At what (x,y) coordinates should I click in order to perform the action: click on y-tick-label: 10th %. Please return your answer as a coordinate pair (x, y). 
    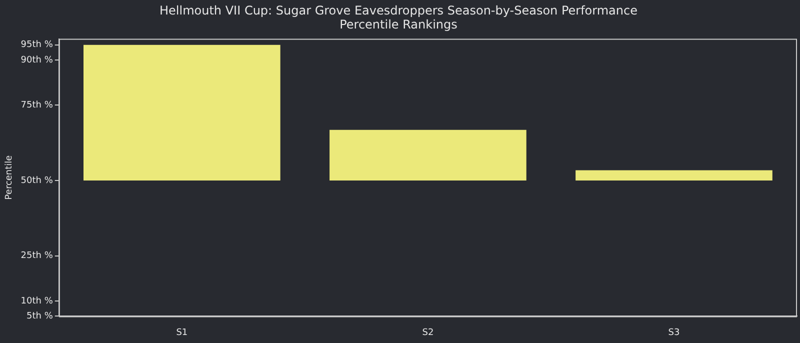
    Looking at the image, I should click on (37, 301).